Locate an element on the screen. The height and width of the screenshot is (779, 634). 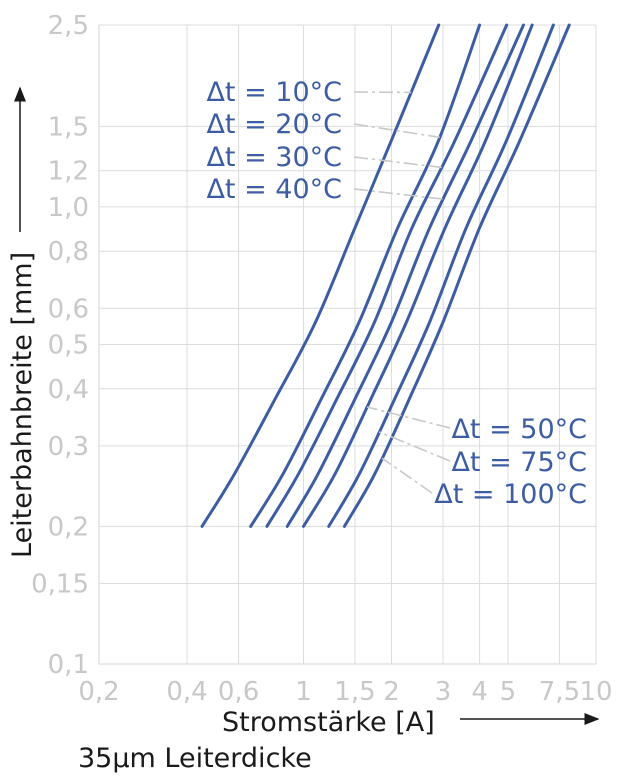
x-tick-label: 1 is located at coordinates (303, 692).